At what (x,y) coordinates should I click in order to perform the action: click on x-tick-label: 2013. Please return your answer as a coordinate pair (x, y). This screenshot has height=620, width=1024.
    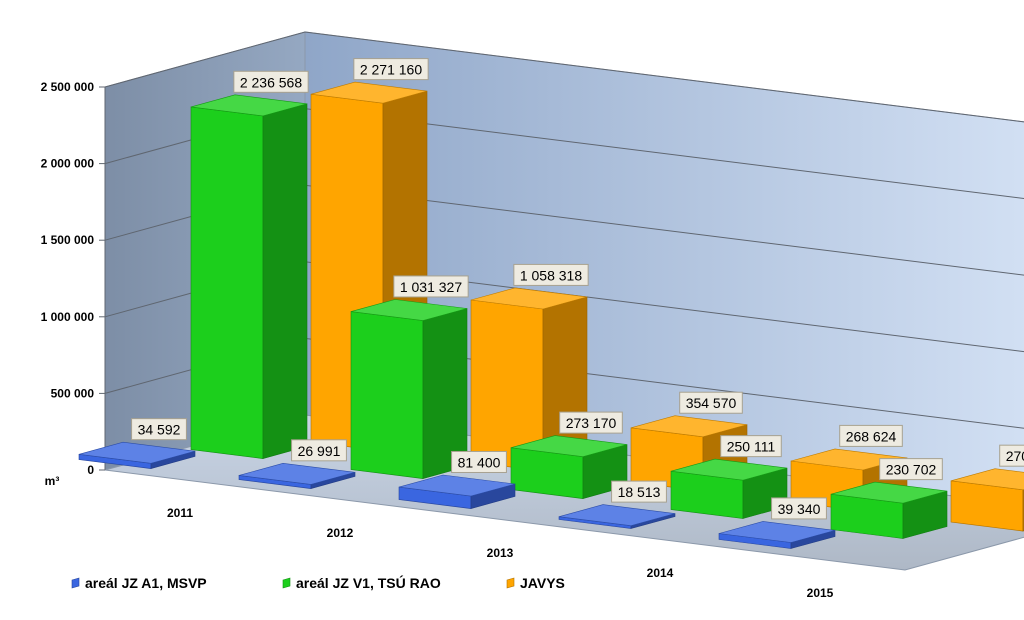
    Looking at the image, I should click on (500, 553).